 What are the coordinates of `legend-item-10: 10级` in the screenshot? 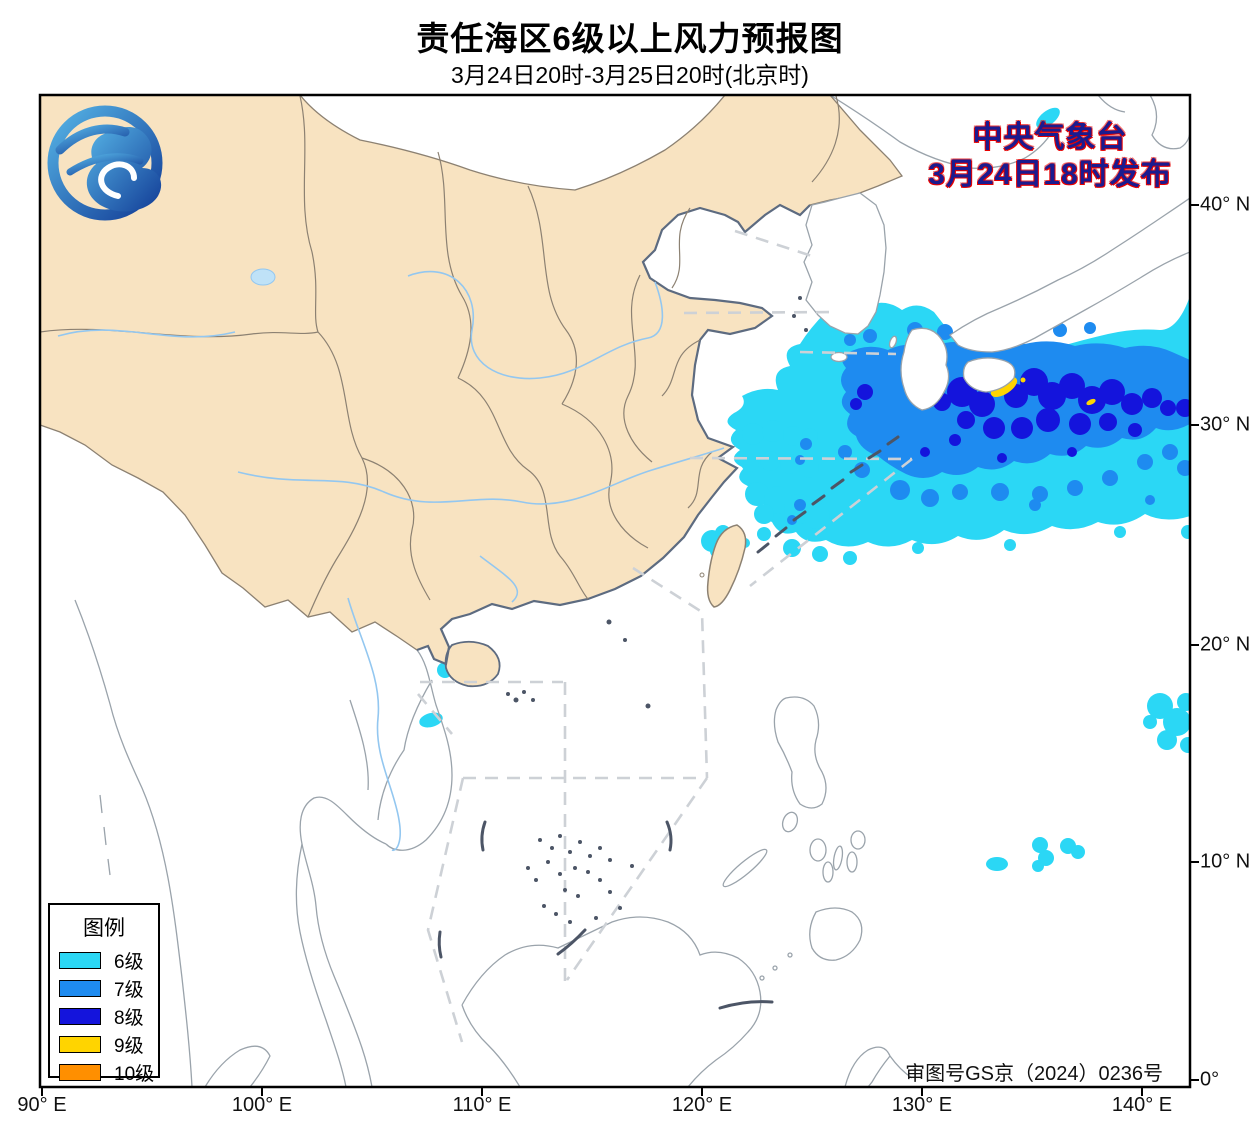 It's located at (104, 1072).